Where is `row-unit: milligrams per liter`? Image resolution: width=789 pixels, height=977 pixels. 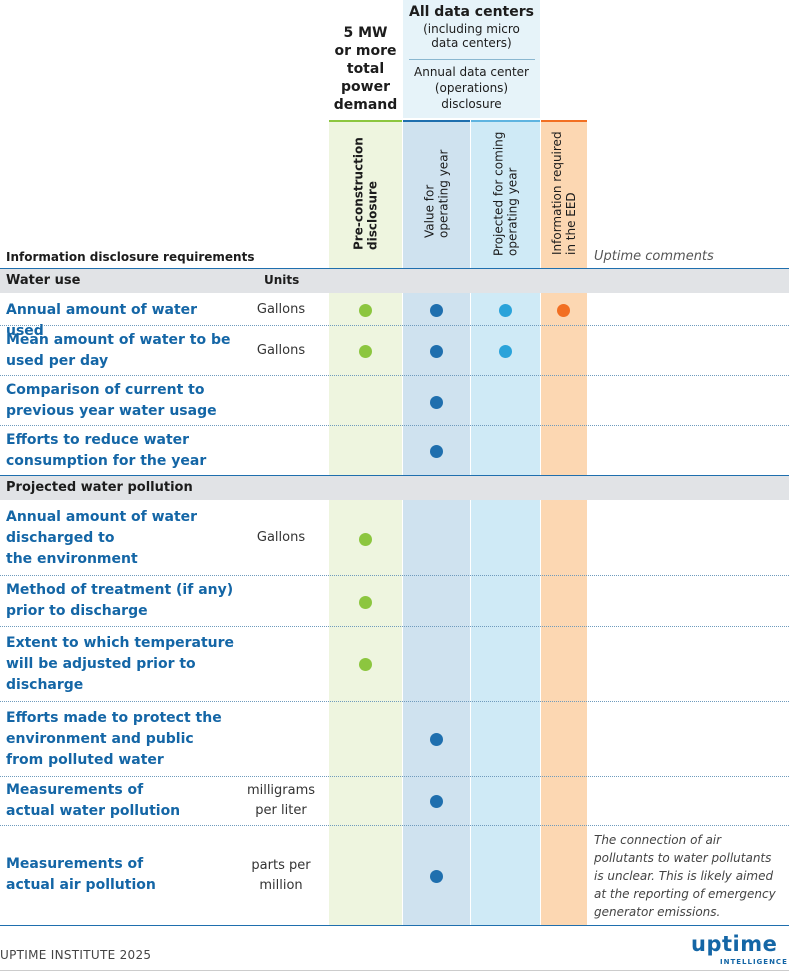 row-unit: milligrams per liter is located at coordinates (281, 800).